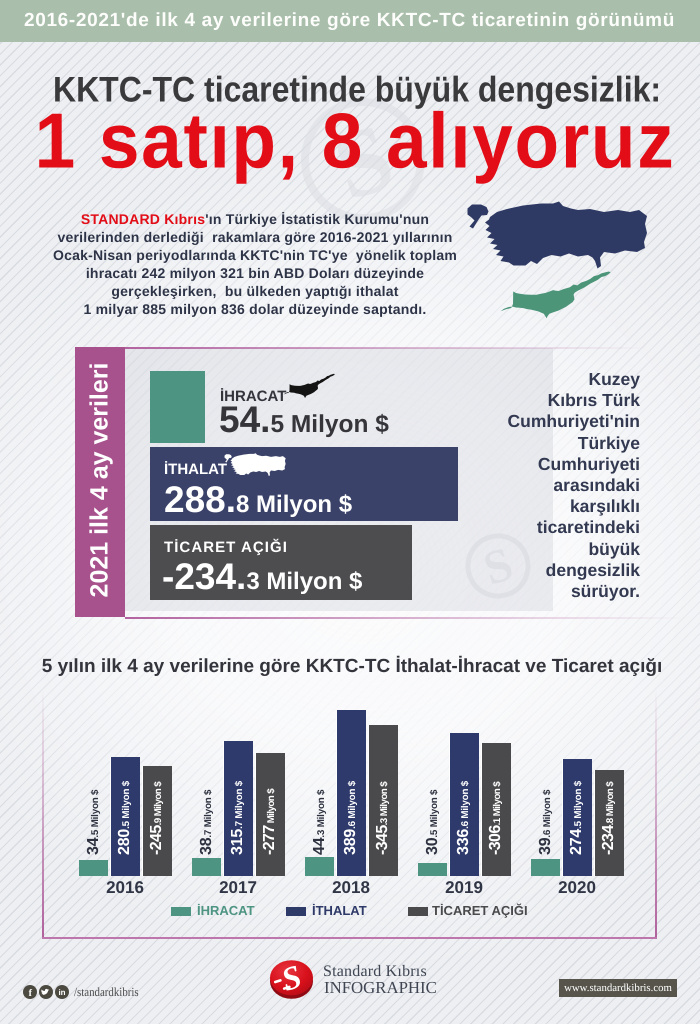 This screenshot has width=700, height=1024. Describe the element at coordinates (31, 993) in the screenshot. I see `svg-text: f` at that location.